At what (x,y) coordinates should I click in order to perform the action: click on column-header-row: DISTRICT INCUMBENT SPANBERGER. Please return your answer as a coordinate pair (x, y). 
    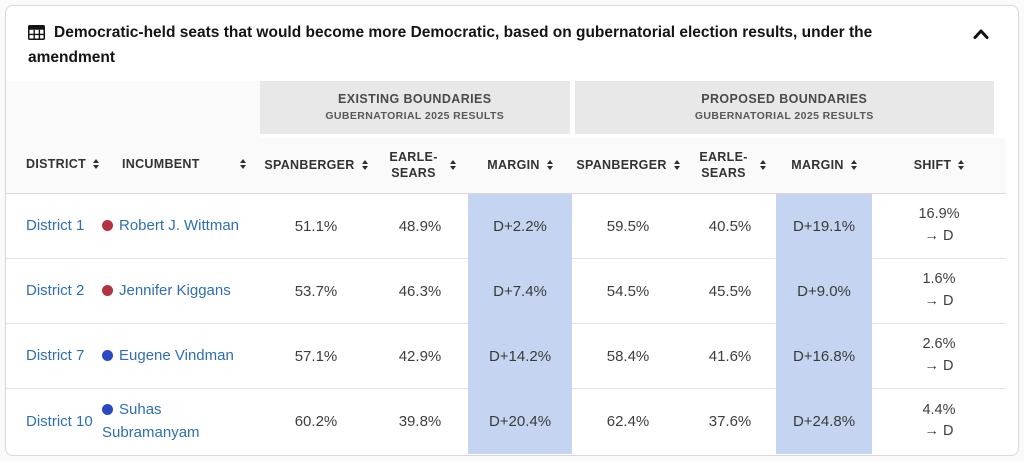
    Looking at the image, I should click on (506, 165).